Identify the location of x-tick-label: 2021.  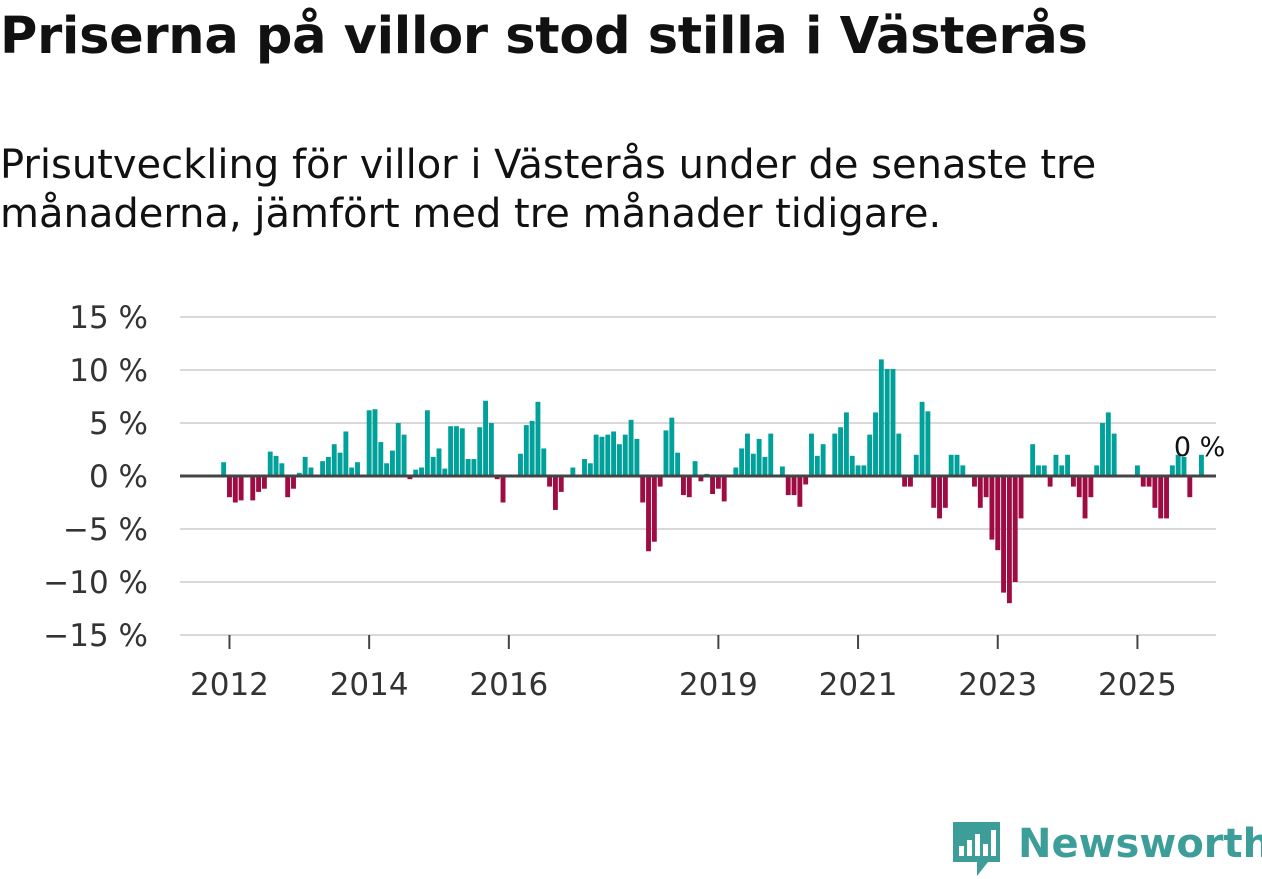
(858, 685).